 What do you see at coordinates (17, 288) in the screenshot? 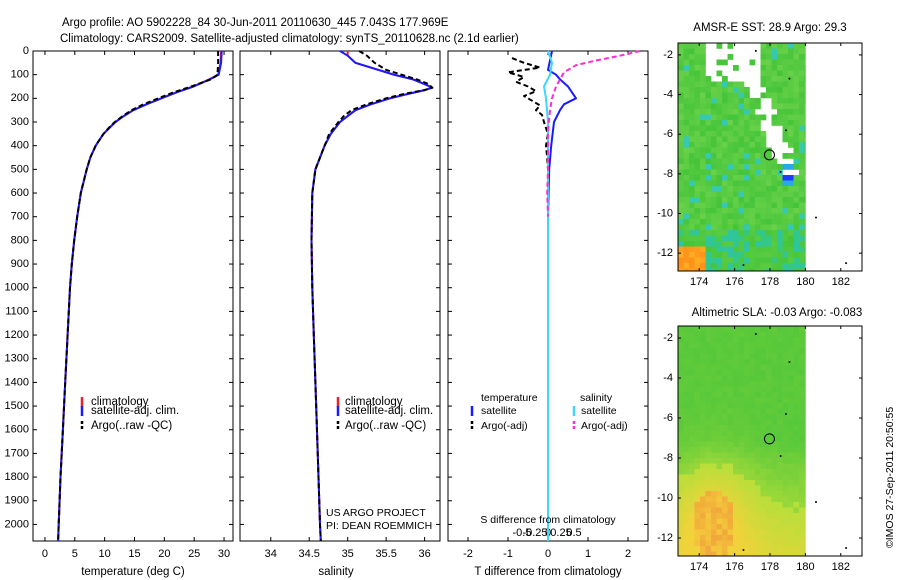
I see `y-tick-label: 1000` at bounding box center [17, 288].